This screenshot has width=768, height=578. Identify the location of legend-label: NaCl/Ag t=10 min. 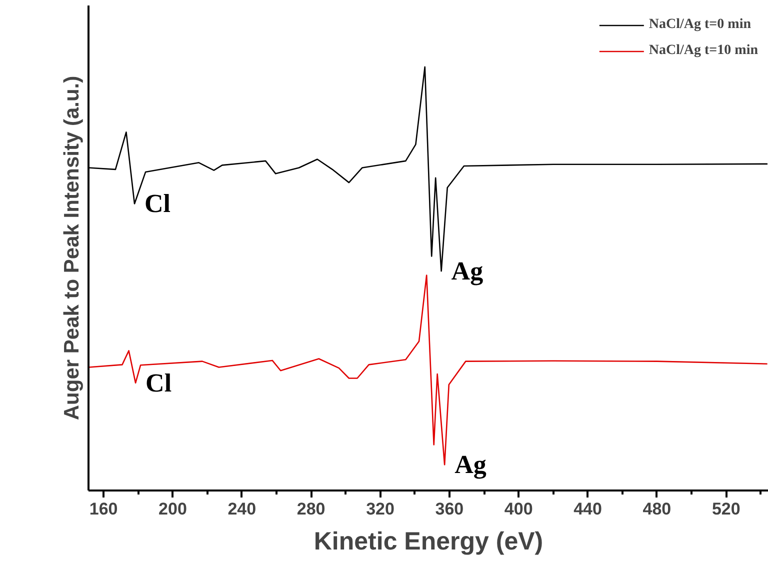
(703, 51).